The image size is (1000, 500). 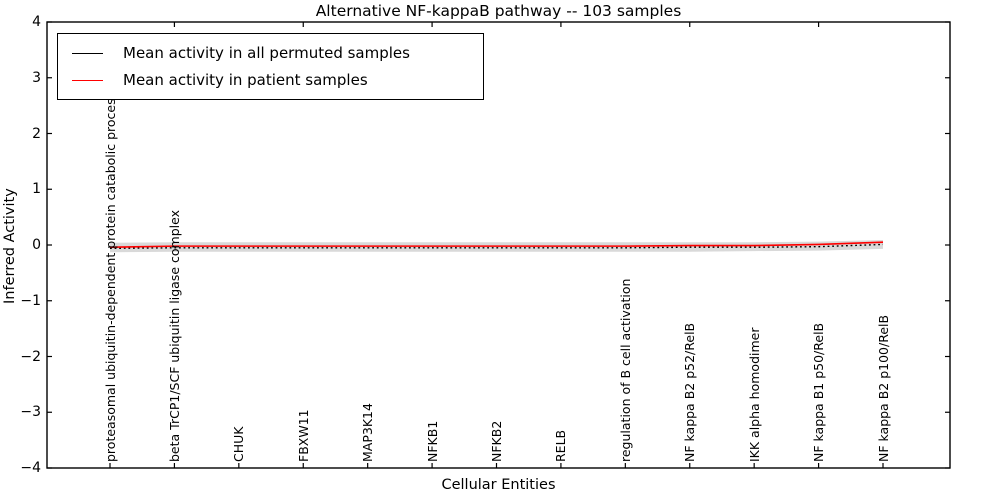 I want to click on x-tick-label: beta TrCP1/SCF ubiquitin ligase complex, so click(x=174, y=336).